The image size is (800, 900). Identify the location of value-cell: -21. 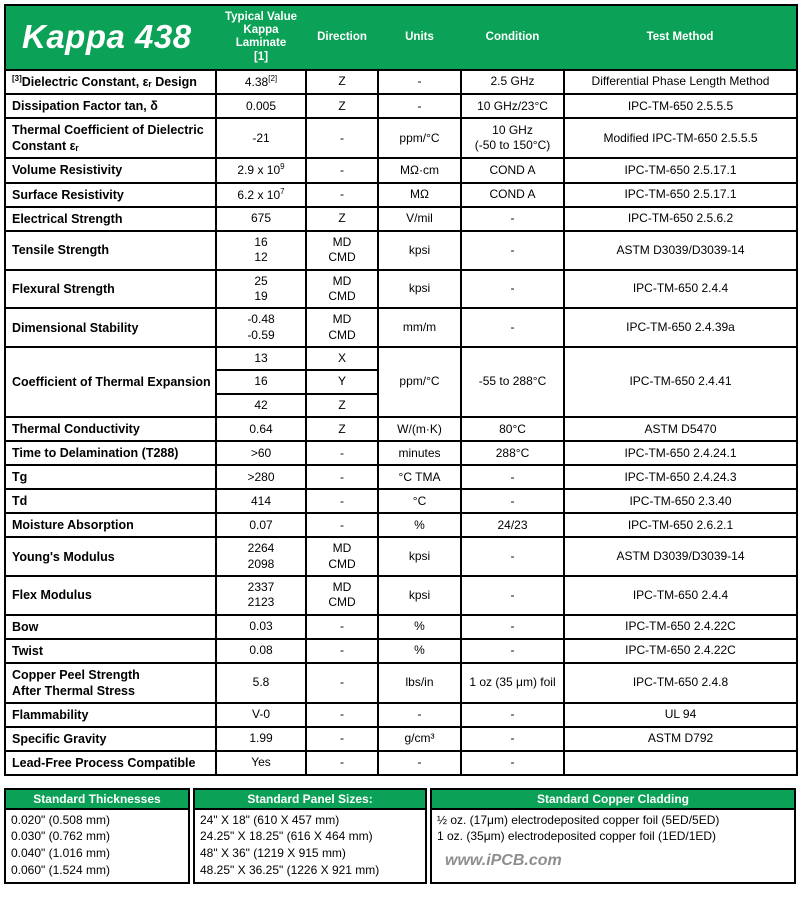
(261, 138).